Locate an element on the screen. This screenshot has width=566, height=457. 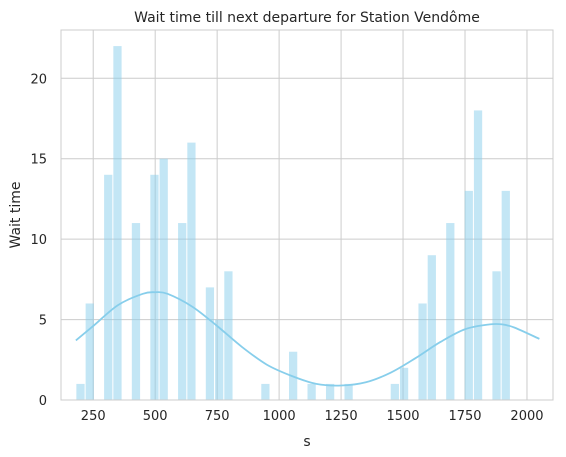
x-tick-label: 1500 is located at coordinates (402, 416).